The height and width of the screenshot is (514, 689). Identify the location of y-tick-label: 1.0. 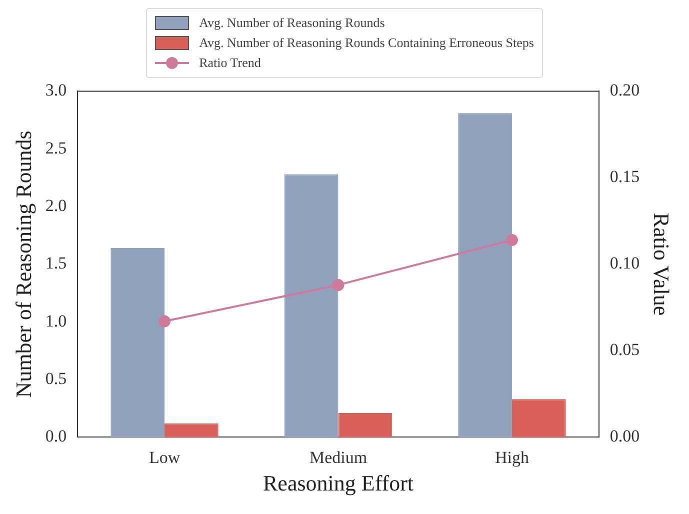
(56, 320).